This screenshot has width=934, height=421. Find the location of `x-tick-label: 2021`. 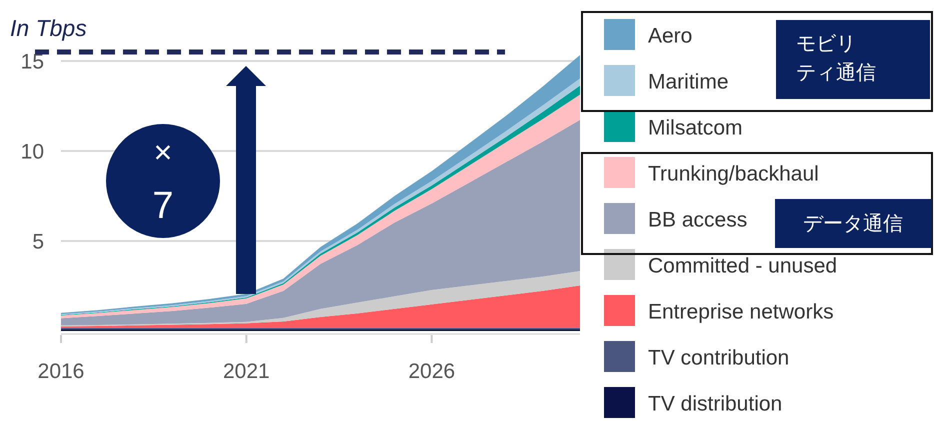

x-tick-label: 2021 is located at coordinates (246, 371).